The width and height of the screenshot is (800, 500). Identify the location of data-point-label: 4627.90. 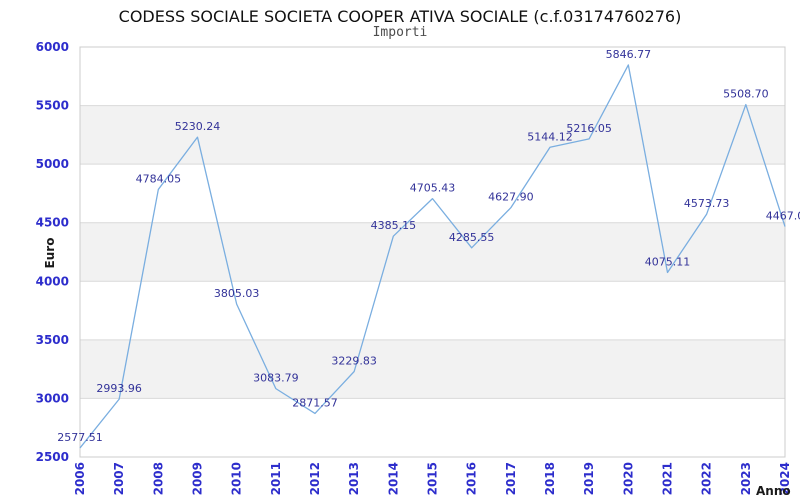
(511, 197).